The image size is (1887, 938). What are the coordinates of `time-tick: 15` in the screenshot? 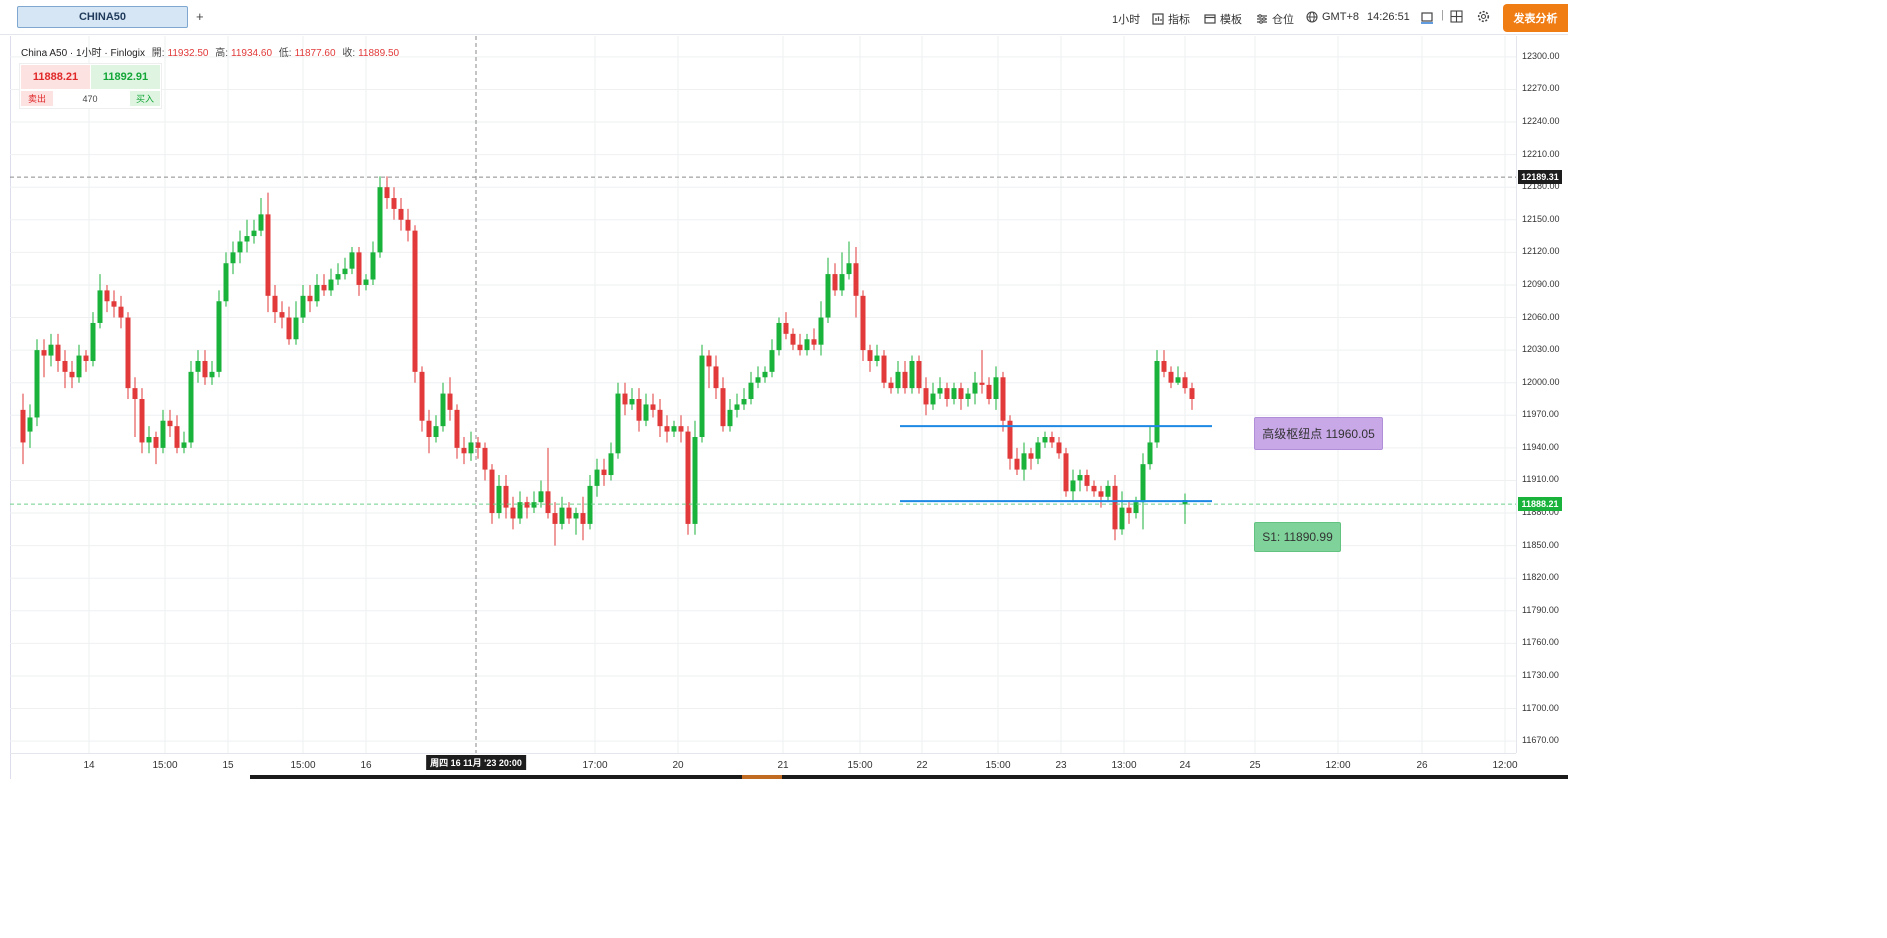 It's located at (228, 765).